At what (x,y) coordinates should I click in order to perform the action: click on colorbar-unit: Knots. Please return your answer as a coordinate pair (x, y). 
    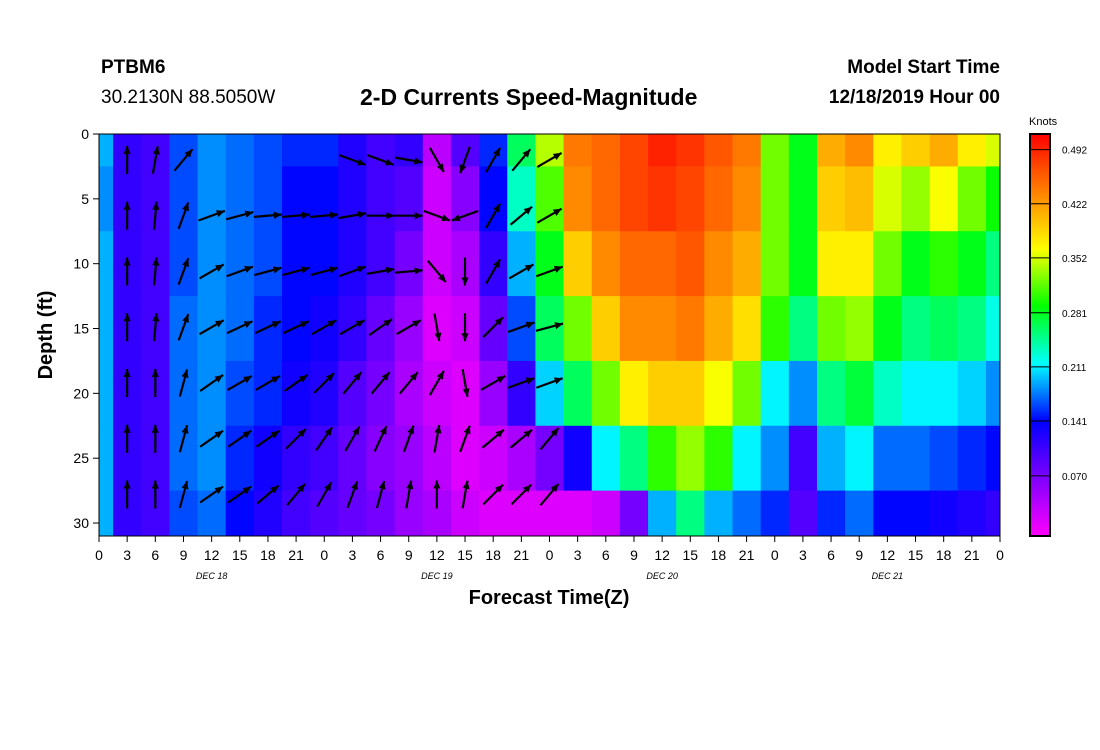
    Looking at the image, I should click on (1043, 122).